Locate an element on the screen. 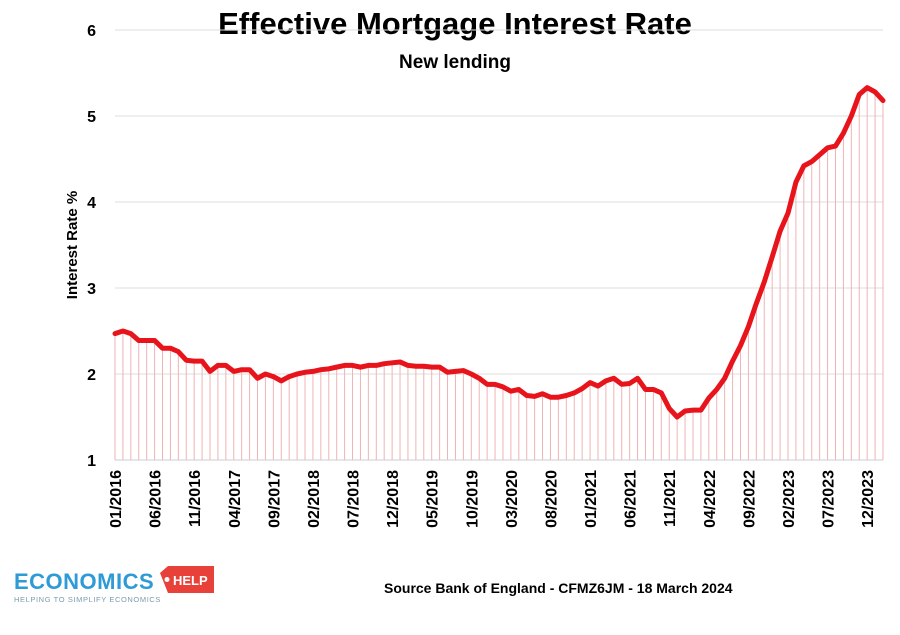 The height and width of the screenshot is (635, 900). x-tick-label: 01/2016 is located at coordinates (116, 499).